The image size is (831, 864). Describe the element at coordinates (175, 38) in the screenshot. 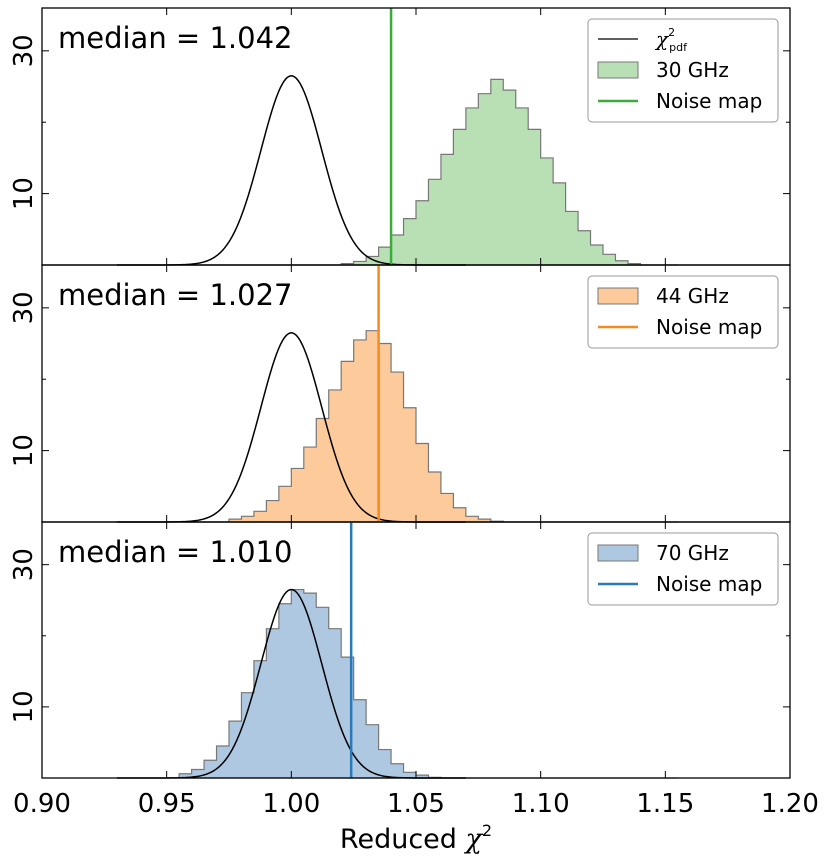

I see `median-annotation: median = 1.042` at that location.